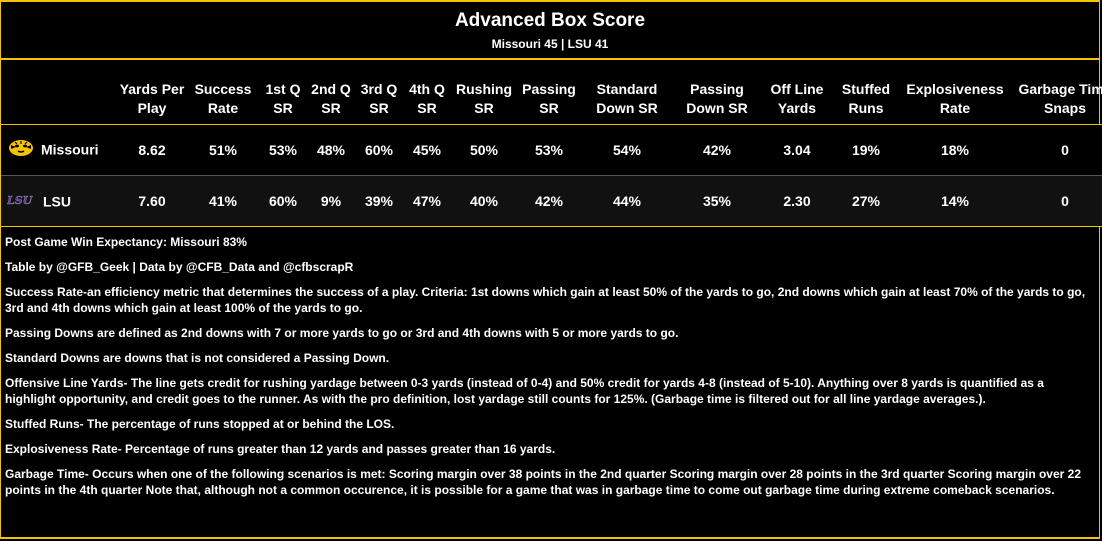  I want to click on title-divider, so click(550, 59).